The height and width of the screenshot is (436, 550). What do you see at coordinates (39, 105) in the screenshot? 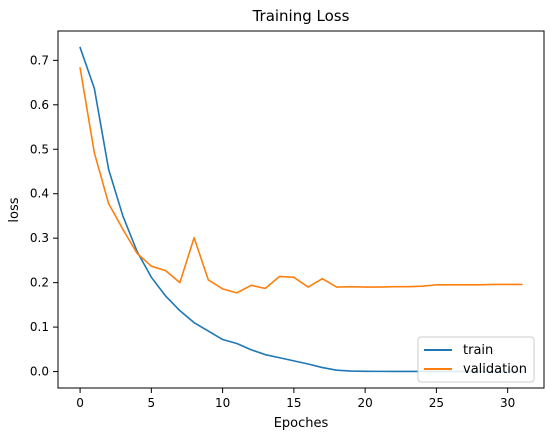
I see `y-tick-label: 0.6` at bounding box center [39, 105].